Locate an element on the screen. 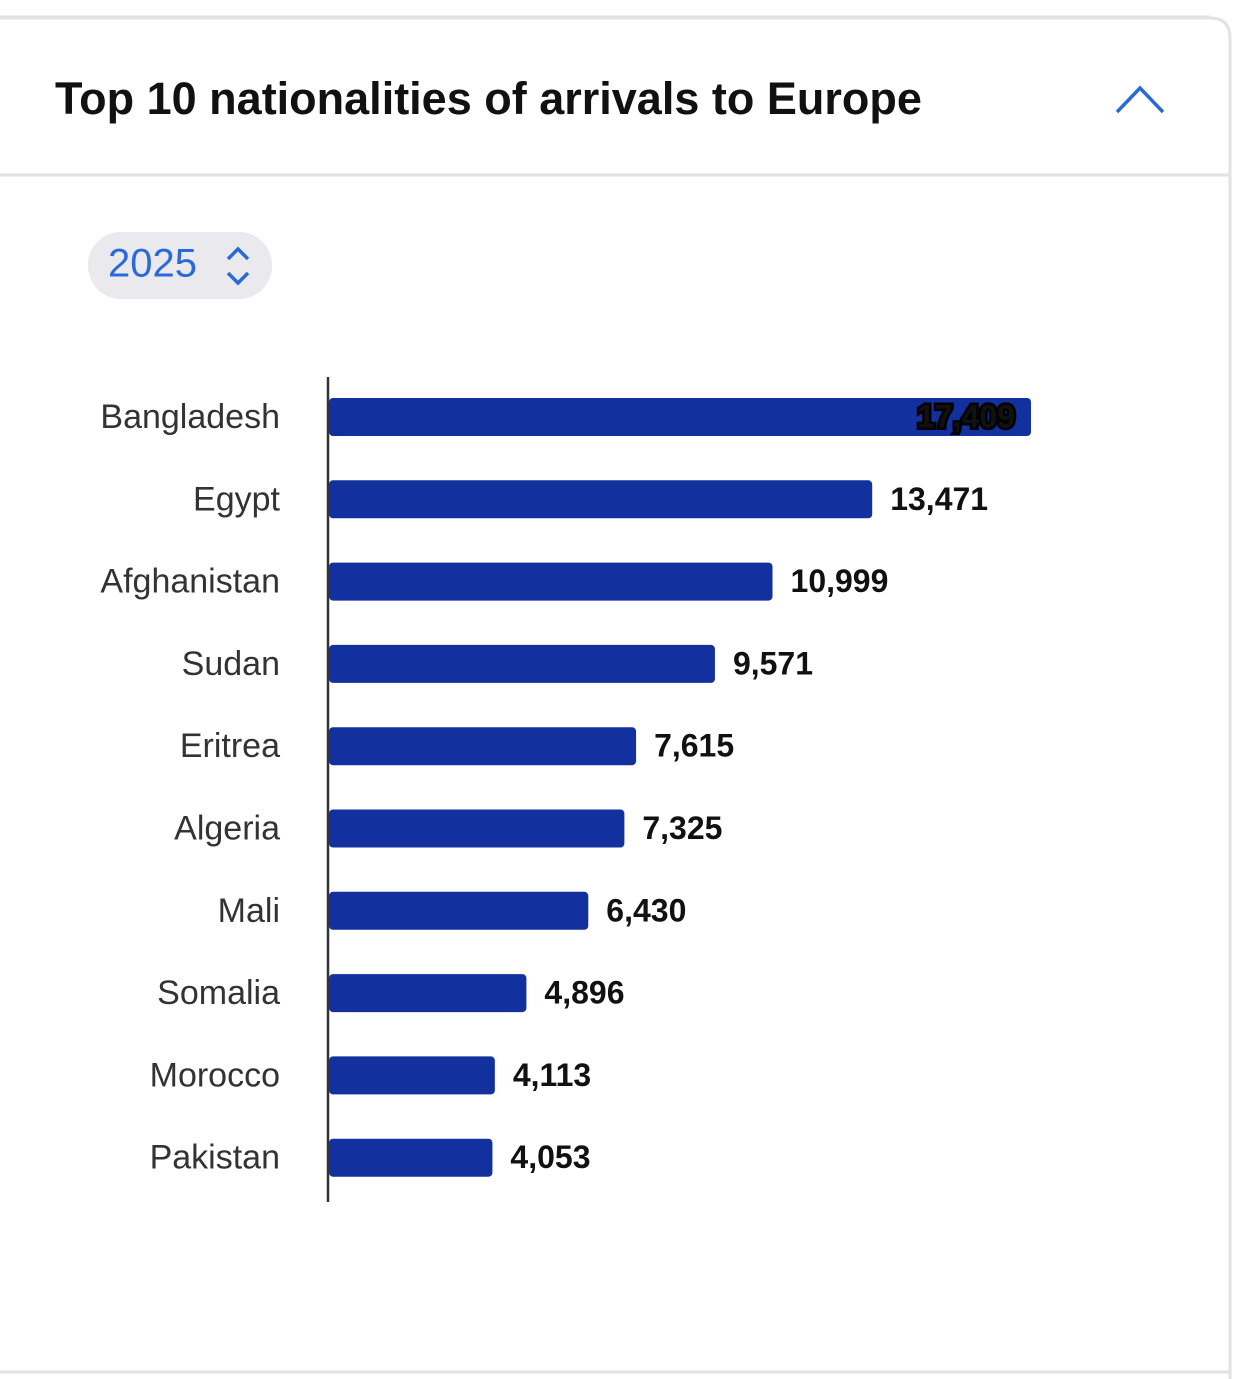 This screenshot has width=1236, height=1379. value-label: 7,325 is located at coordinates (682, 828).